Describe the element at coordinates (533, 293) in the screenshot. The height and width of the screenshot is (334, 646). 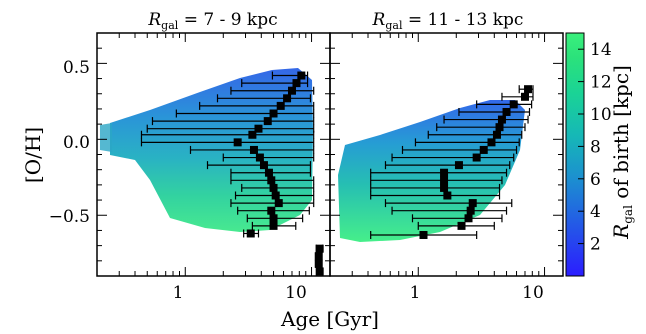
I see `panel-right-xtick-label-10: 10` at that location.